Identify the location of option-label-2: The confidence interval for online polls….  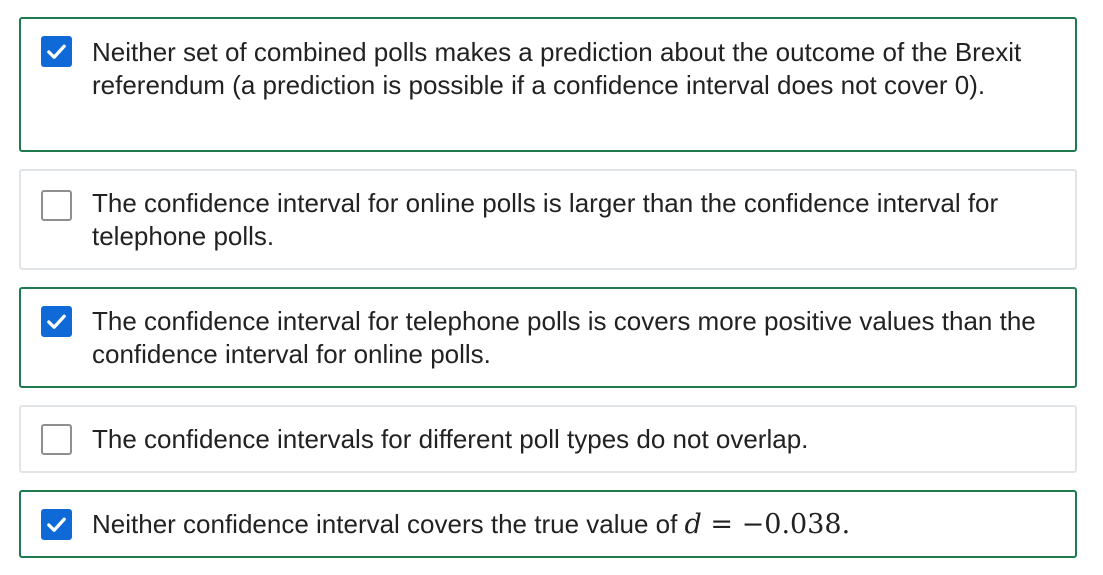
(545, 219).